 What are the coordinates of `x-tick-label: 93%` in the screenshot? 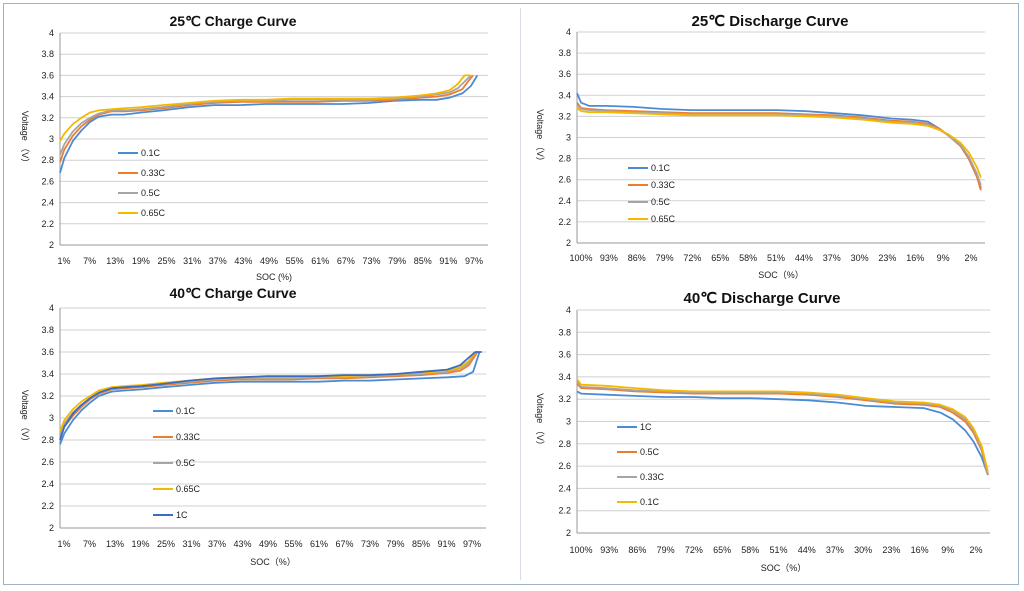 It's located at (609, 258).